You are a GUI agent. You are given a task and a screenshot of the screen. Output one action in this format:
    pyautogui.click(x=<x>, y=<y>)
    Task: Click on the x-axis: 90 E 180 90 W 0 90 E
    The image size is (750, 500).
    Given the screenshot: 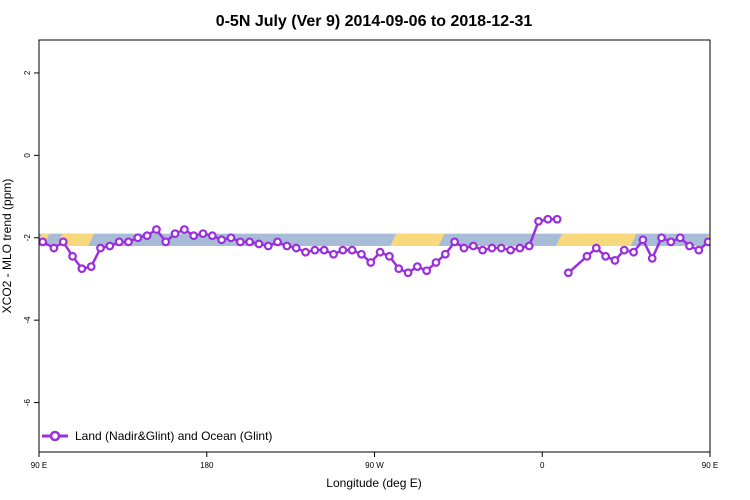 What is the action you would take?
    pyautogui.click(x=374, y=461)
    